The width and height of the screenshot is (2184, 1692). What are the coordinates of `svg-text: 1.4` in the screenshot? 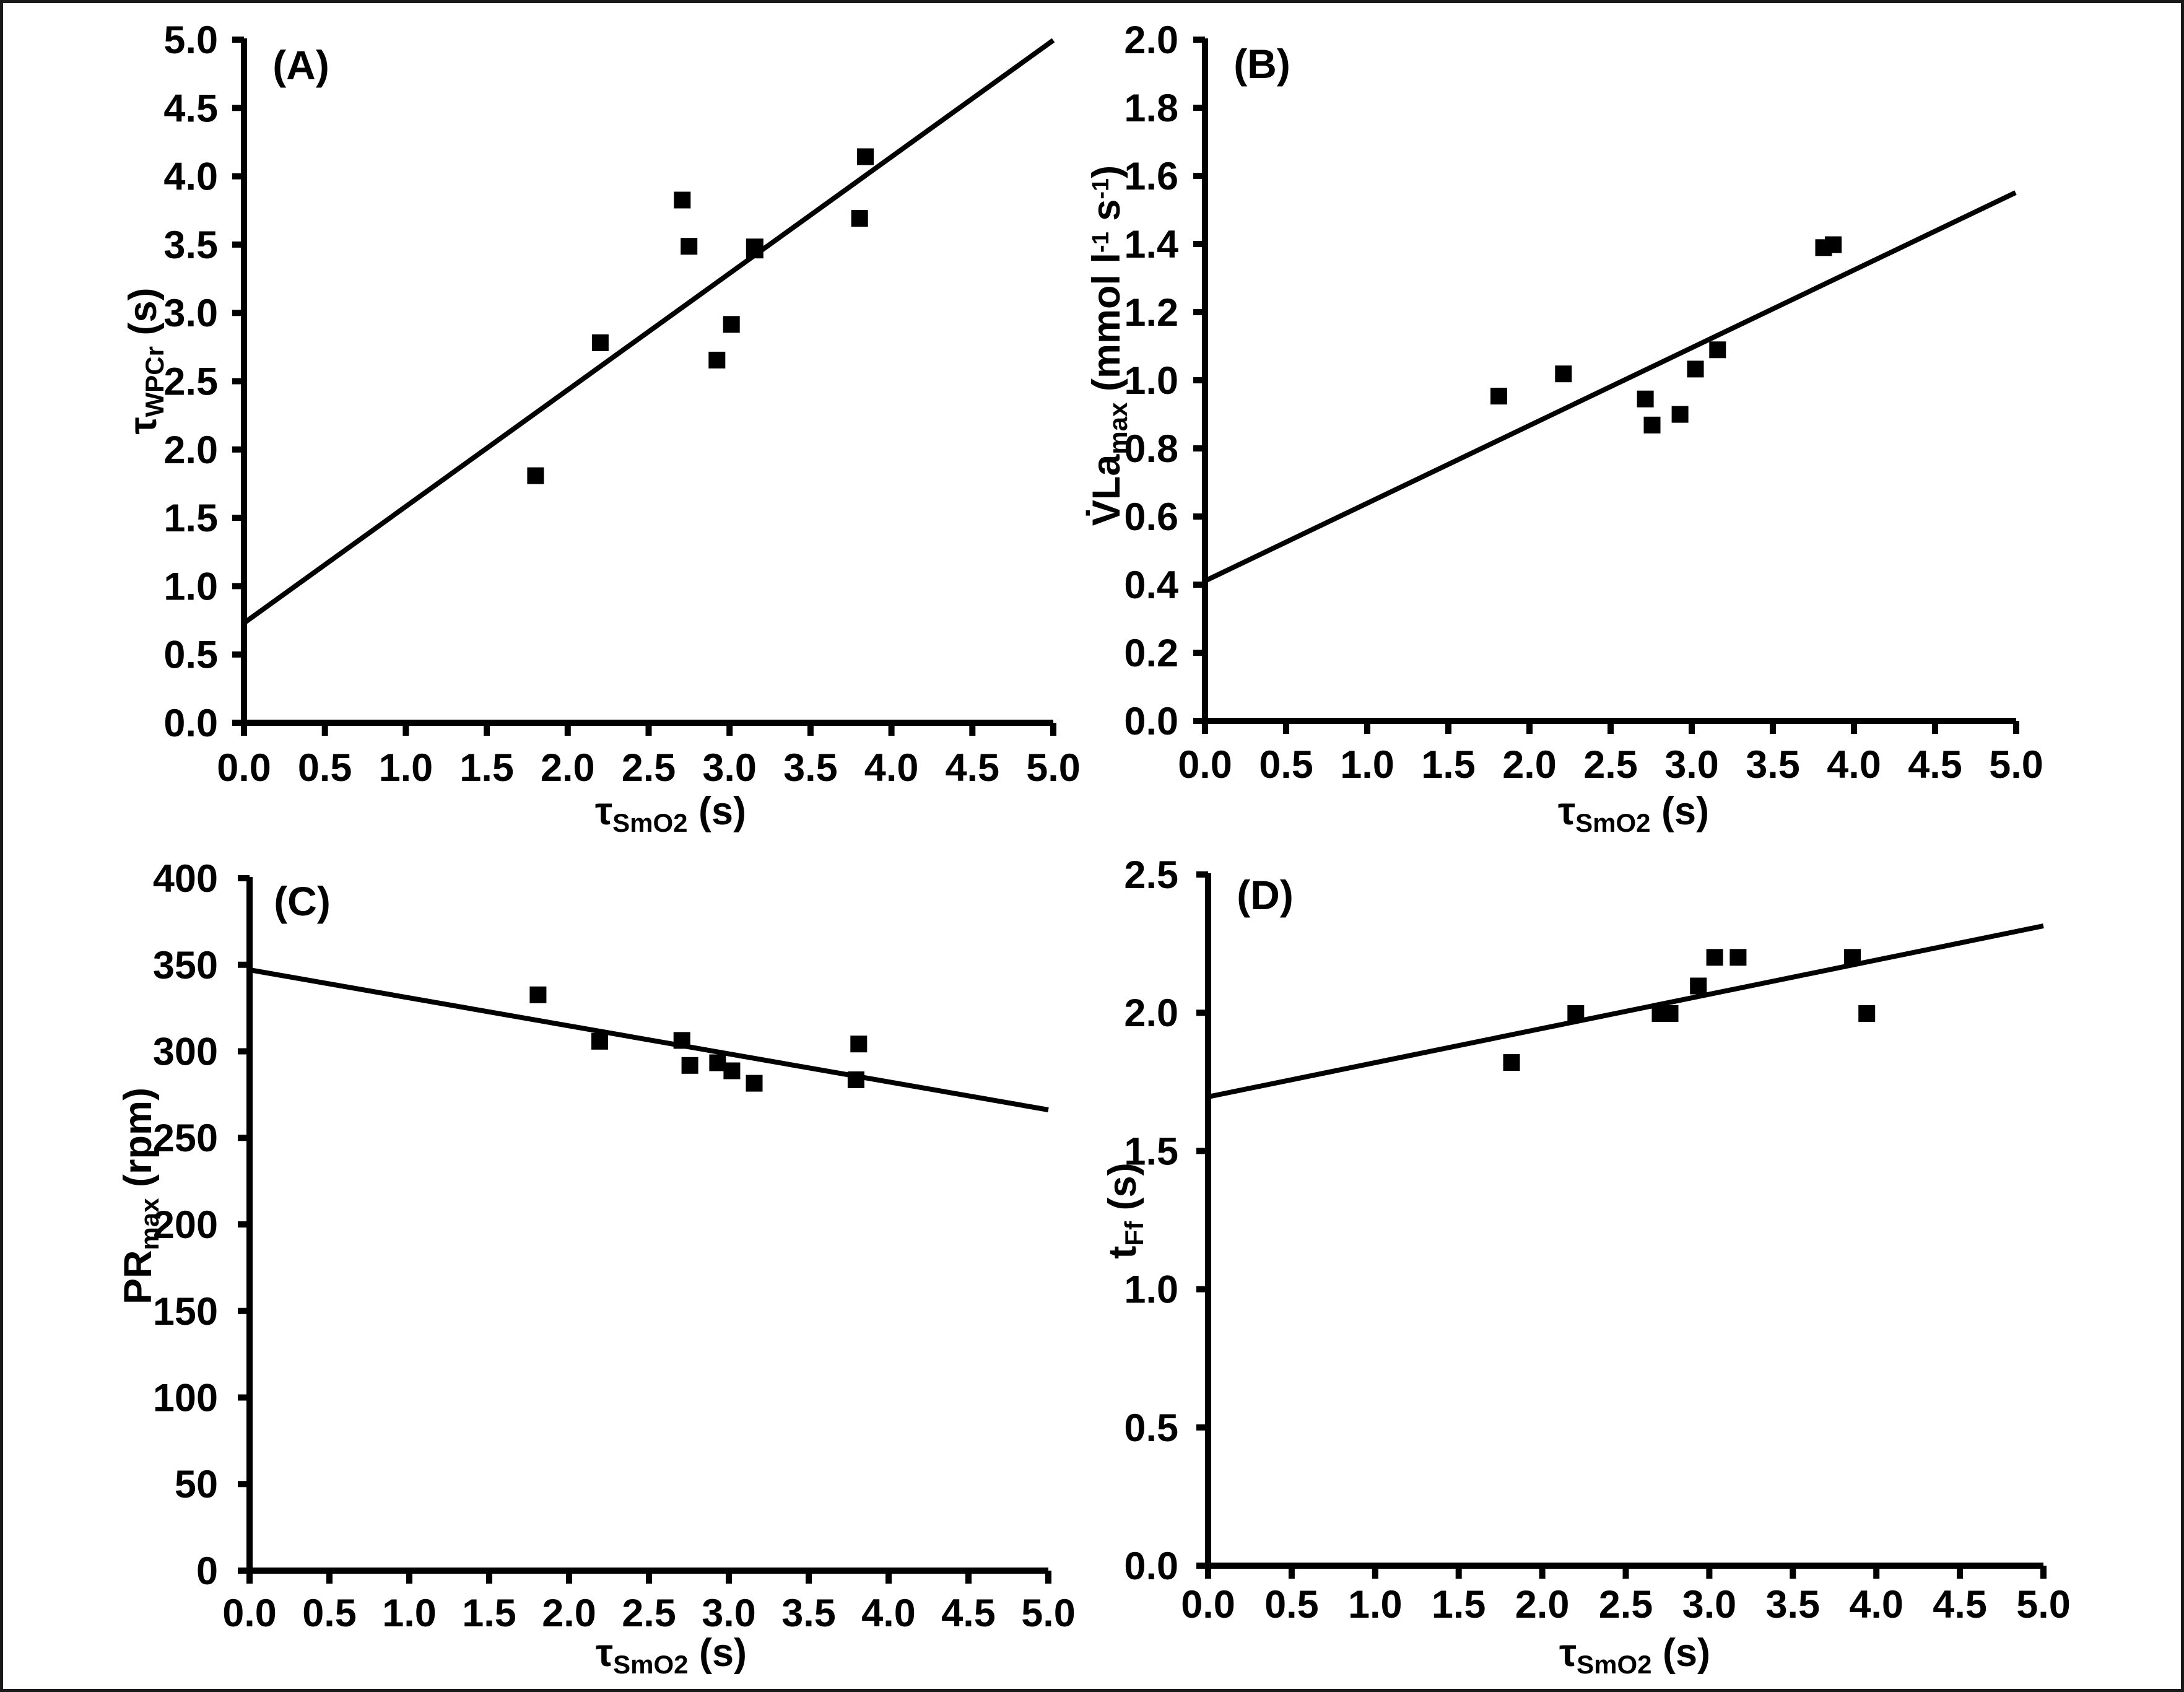 It's located at (1151, 244).